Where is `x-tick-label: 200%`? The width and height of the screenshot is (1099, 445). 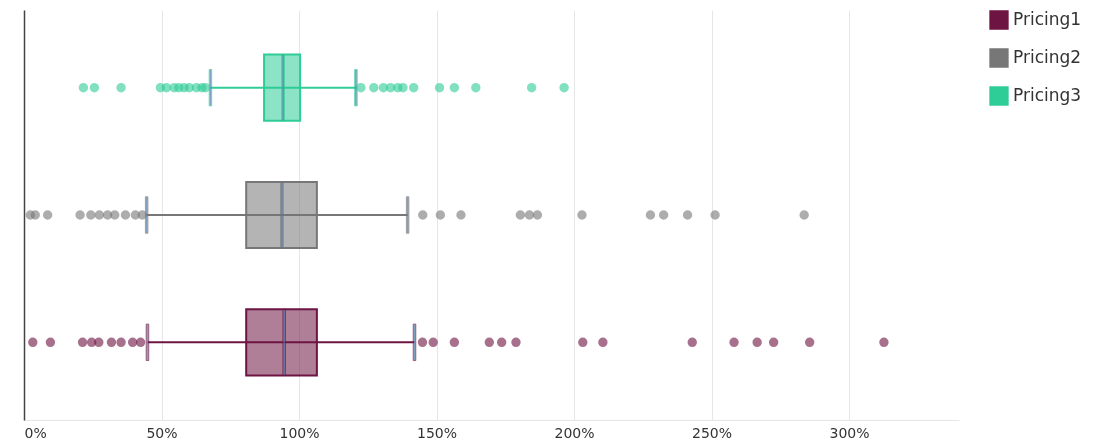
x-tick-label: 200% is located at coordinates (574, 432).